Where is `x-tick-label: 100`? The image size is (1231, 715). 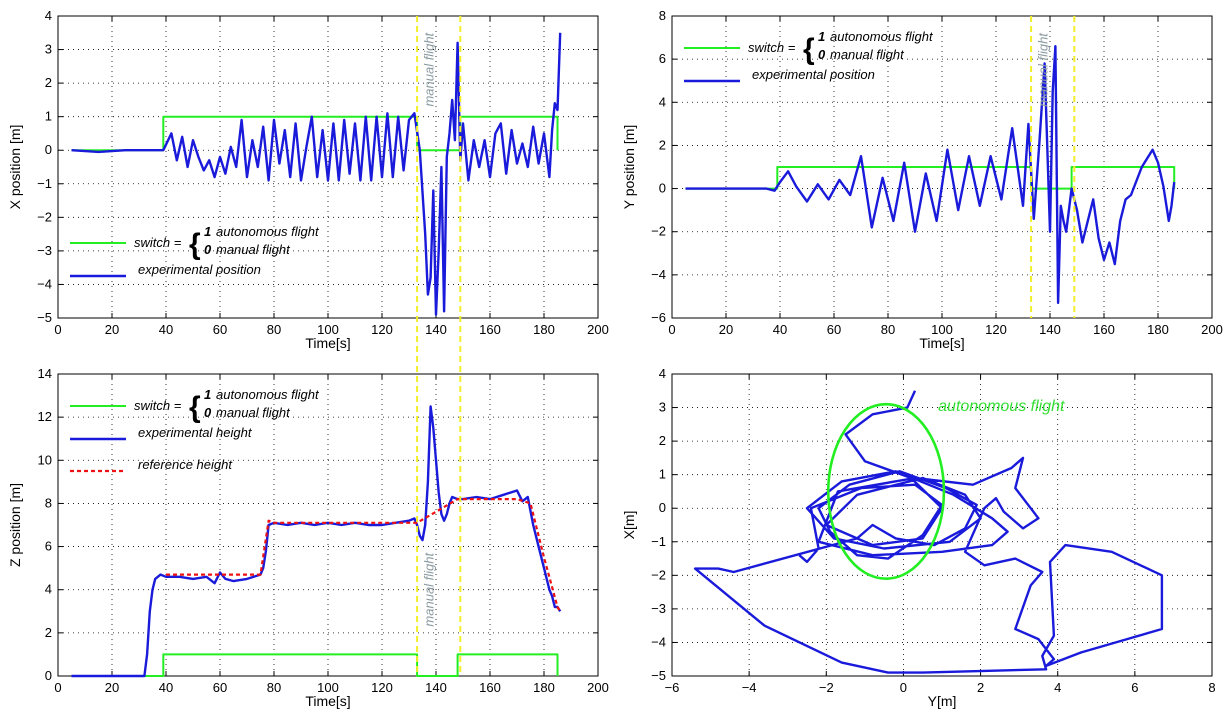
x-tick-label: 100 is located at coordinates (328, 329).